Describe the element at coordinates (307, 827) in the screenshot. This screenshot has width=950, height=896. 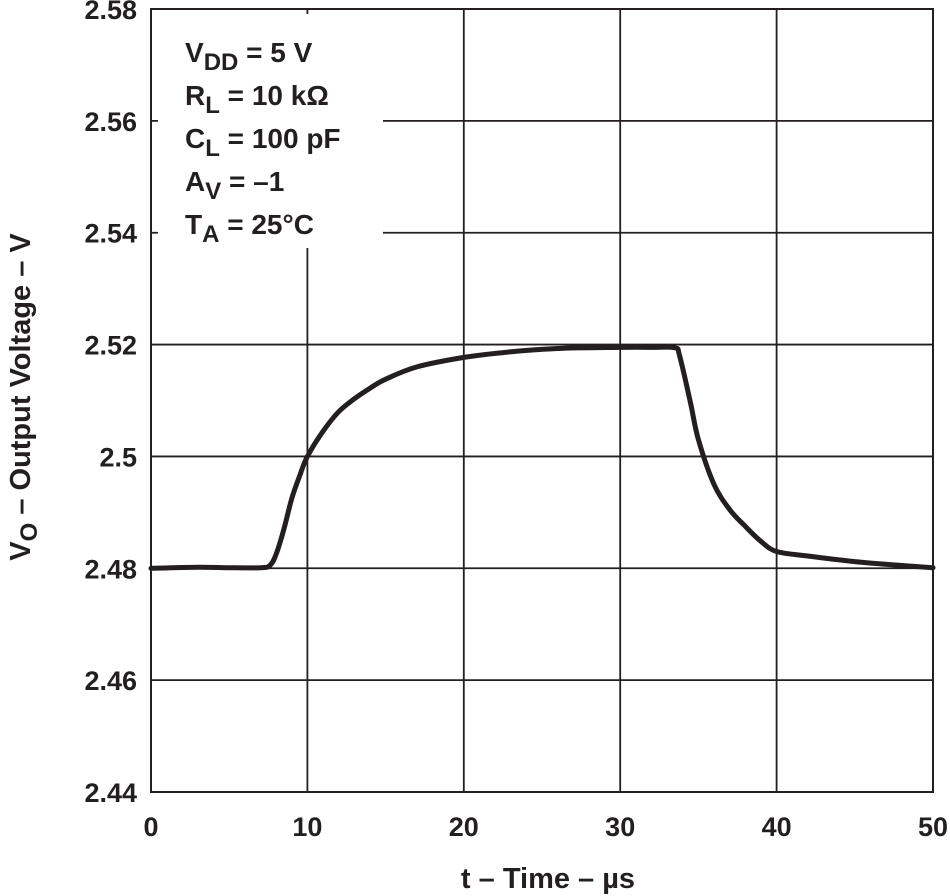
I see `x-tick-label: 10` at that location.